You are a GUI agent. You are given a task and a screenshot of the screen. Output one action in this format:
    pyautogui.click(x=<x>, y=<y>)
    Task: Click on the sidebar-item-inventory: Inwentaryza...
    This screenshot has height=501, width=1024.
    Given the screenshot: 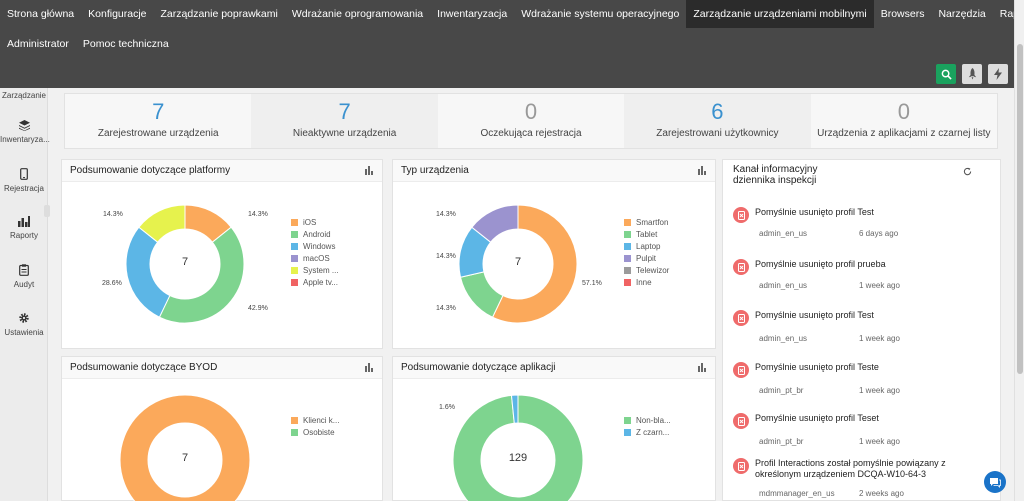 What is the action you would take?
    pyautogui.click(x=25, y=132)
    